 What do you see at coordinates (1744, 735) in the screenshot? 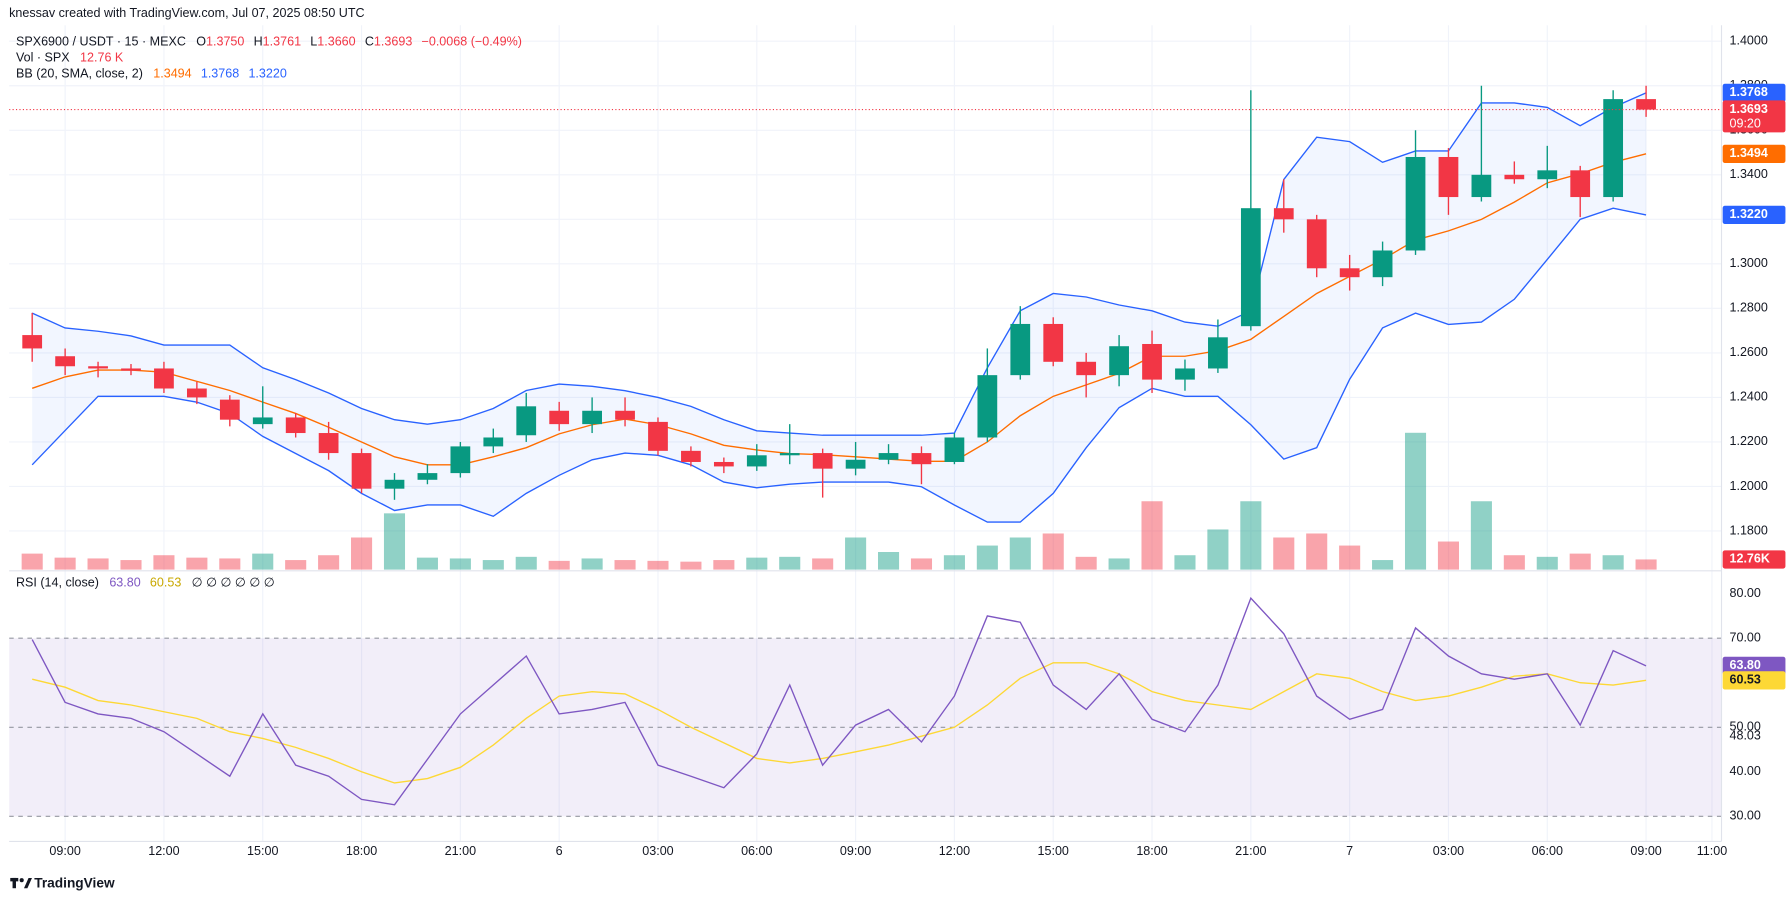
I see `rsi-marker-label: 48.03` at bounding box center [1744, 735].